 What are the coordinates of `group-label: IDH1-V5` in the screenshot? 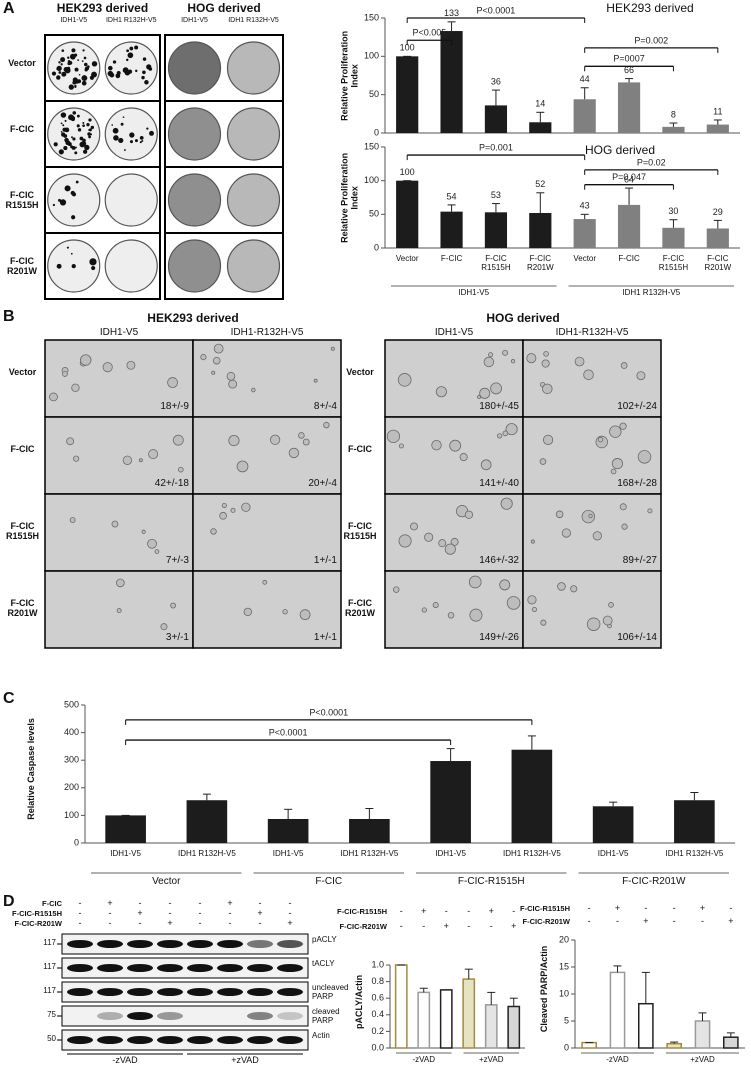 It's located at (474, 292).